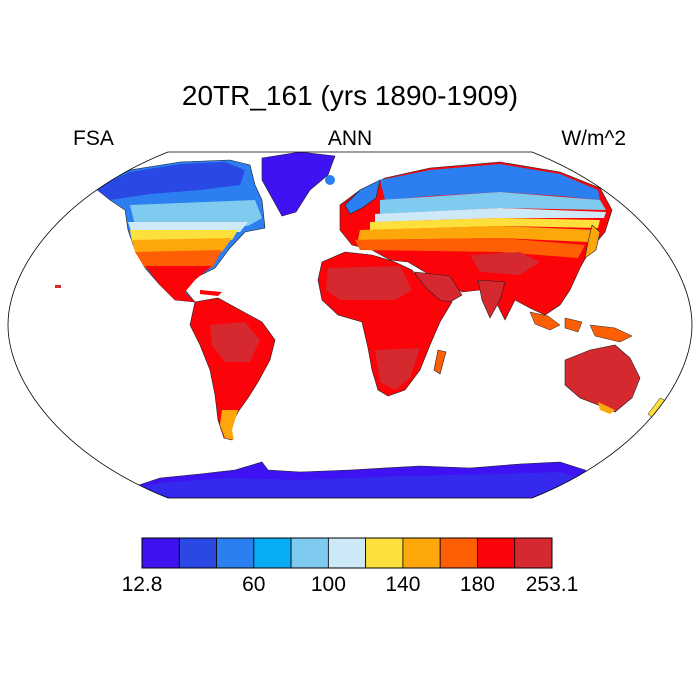  I want to click on south-america-tip, so click(229, 425).